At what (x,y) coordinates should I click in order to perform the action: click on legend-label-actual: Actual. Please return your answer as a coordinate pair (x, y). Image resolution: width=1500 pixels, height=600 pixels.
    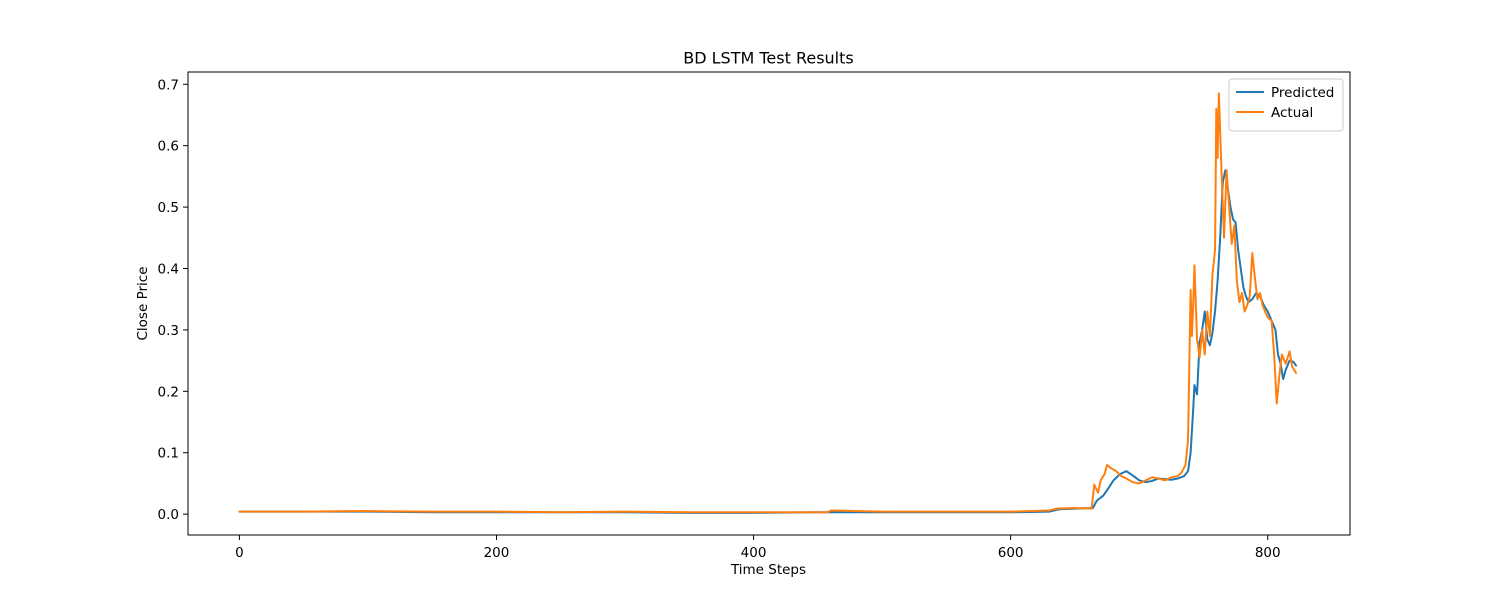
    Looking at the image, I should click on (1292, 113).